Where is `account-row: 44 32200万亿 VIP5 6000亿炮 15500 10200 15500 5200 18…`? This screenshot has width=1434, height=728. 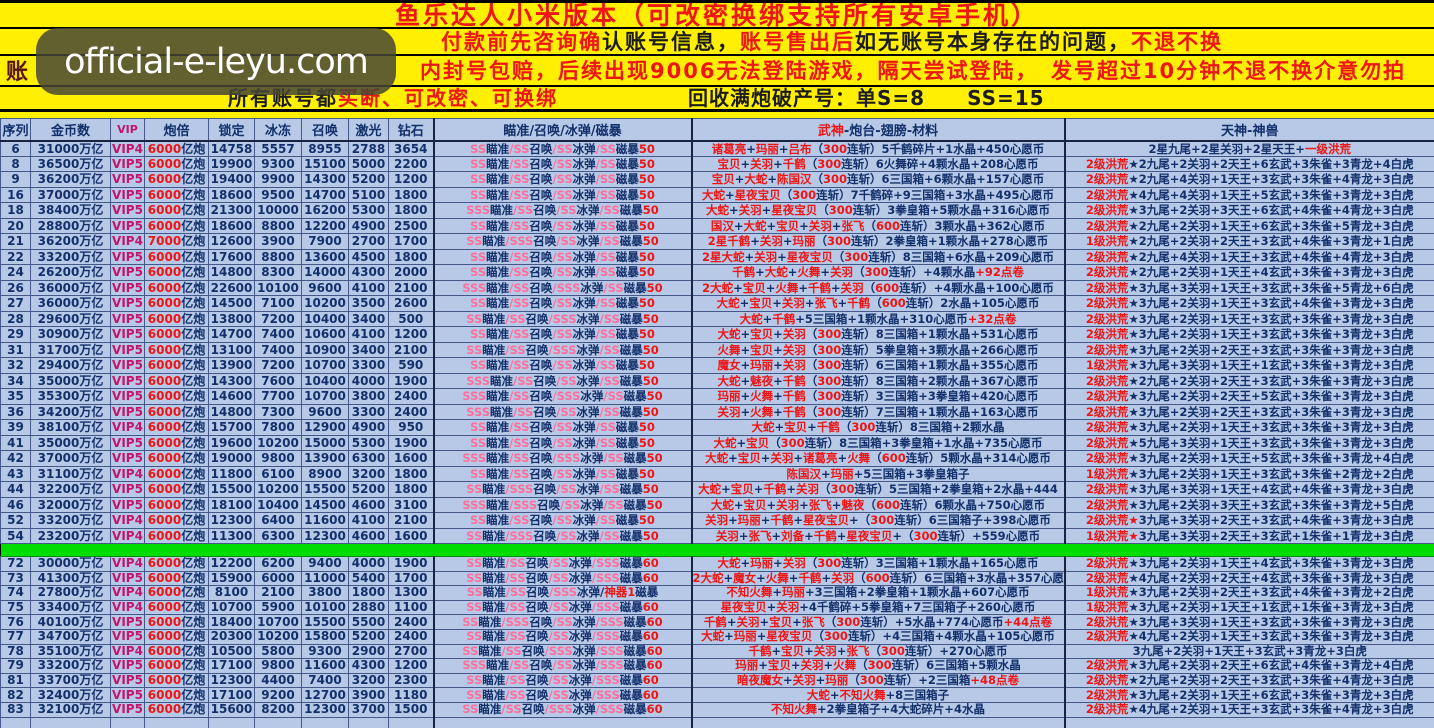
account-row: 44 32200万亿 VIP5 6000亿炮 15500 10200 15500 5200 18… is located at coordinates (717, 489).